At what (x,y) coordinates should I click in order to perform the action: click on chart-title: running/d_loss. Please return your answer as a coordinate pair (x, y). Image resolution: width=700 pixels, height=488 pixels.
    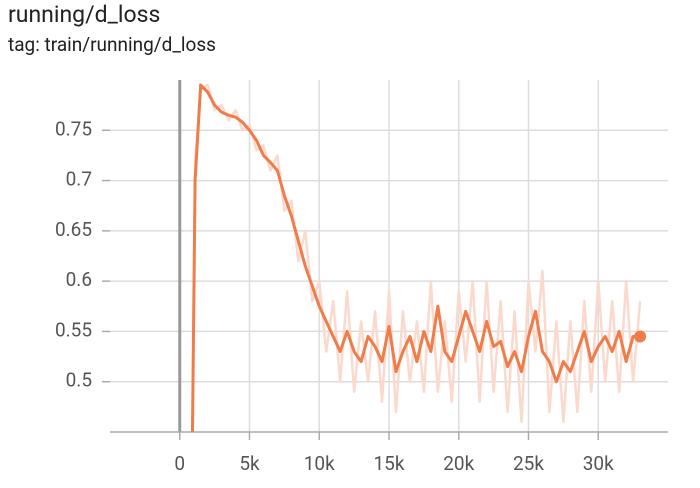
    Looking at the image, I should click on (84, 14).